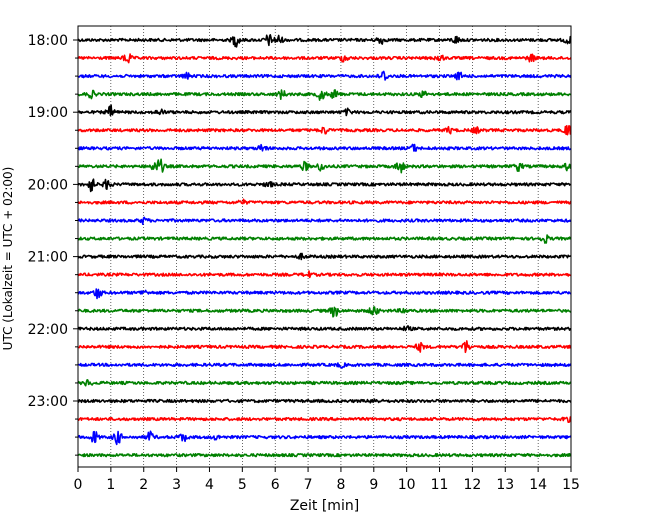 Image resolution: width=650 pixels, height=524 pixels. Describe the element at coordinates (8, 259) in the screenshot. I see `y-axis-title: UTC (Lokalzeit = UTC + 02:00)` at that location.